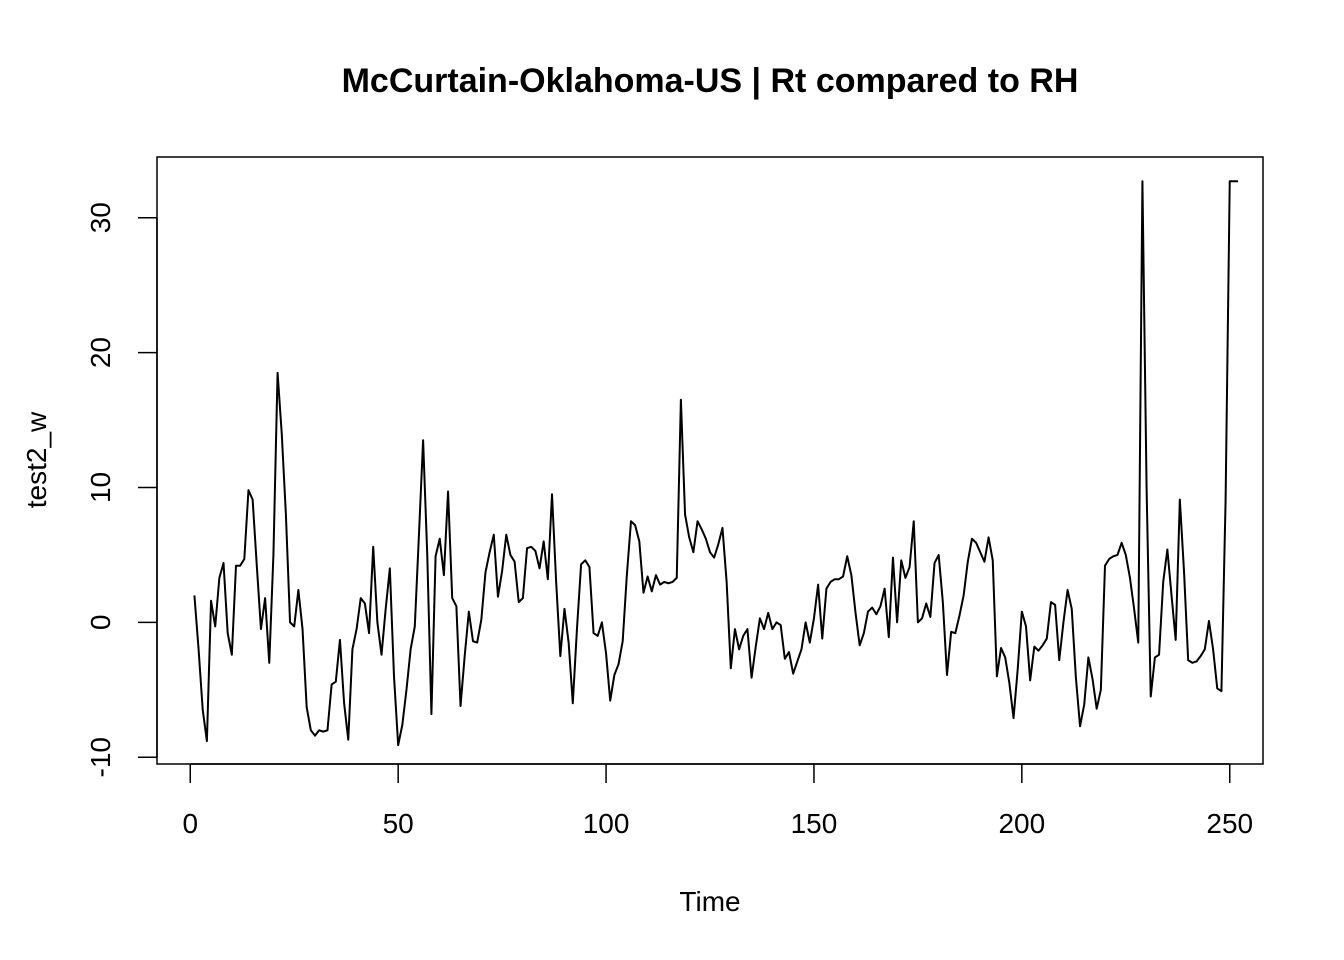 The width and height of the screenshot is (1344, 960). Describe the element at coordinates (100, 623) in the screenshot. I see `y-tick-label: 0` at that location.